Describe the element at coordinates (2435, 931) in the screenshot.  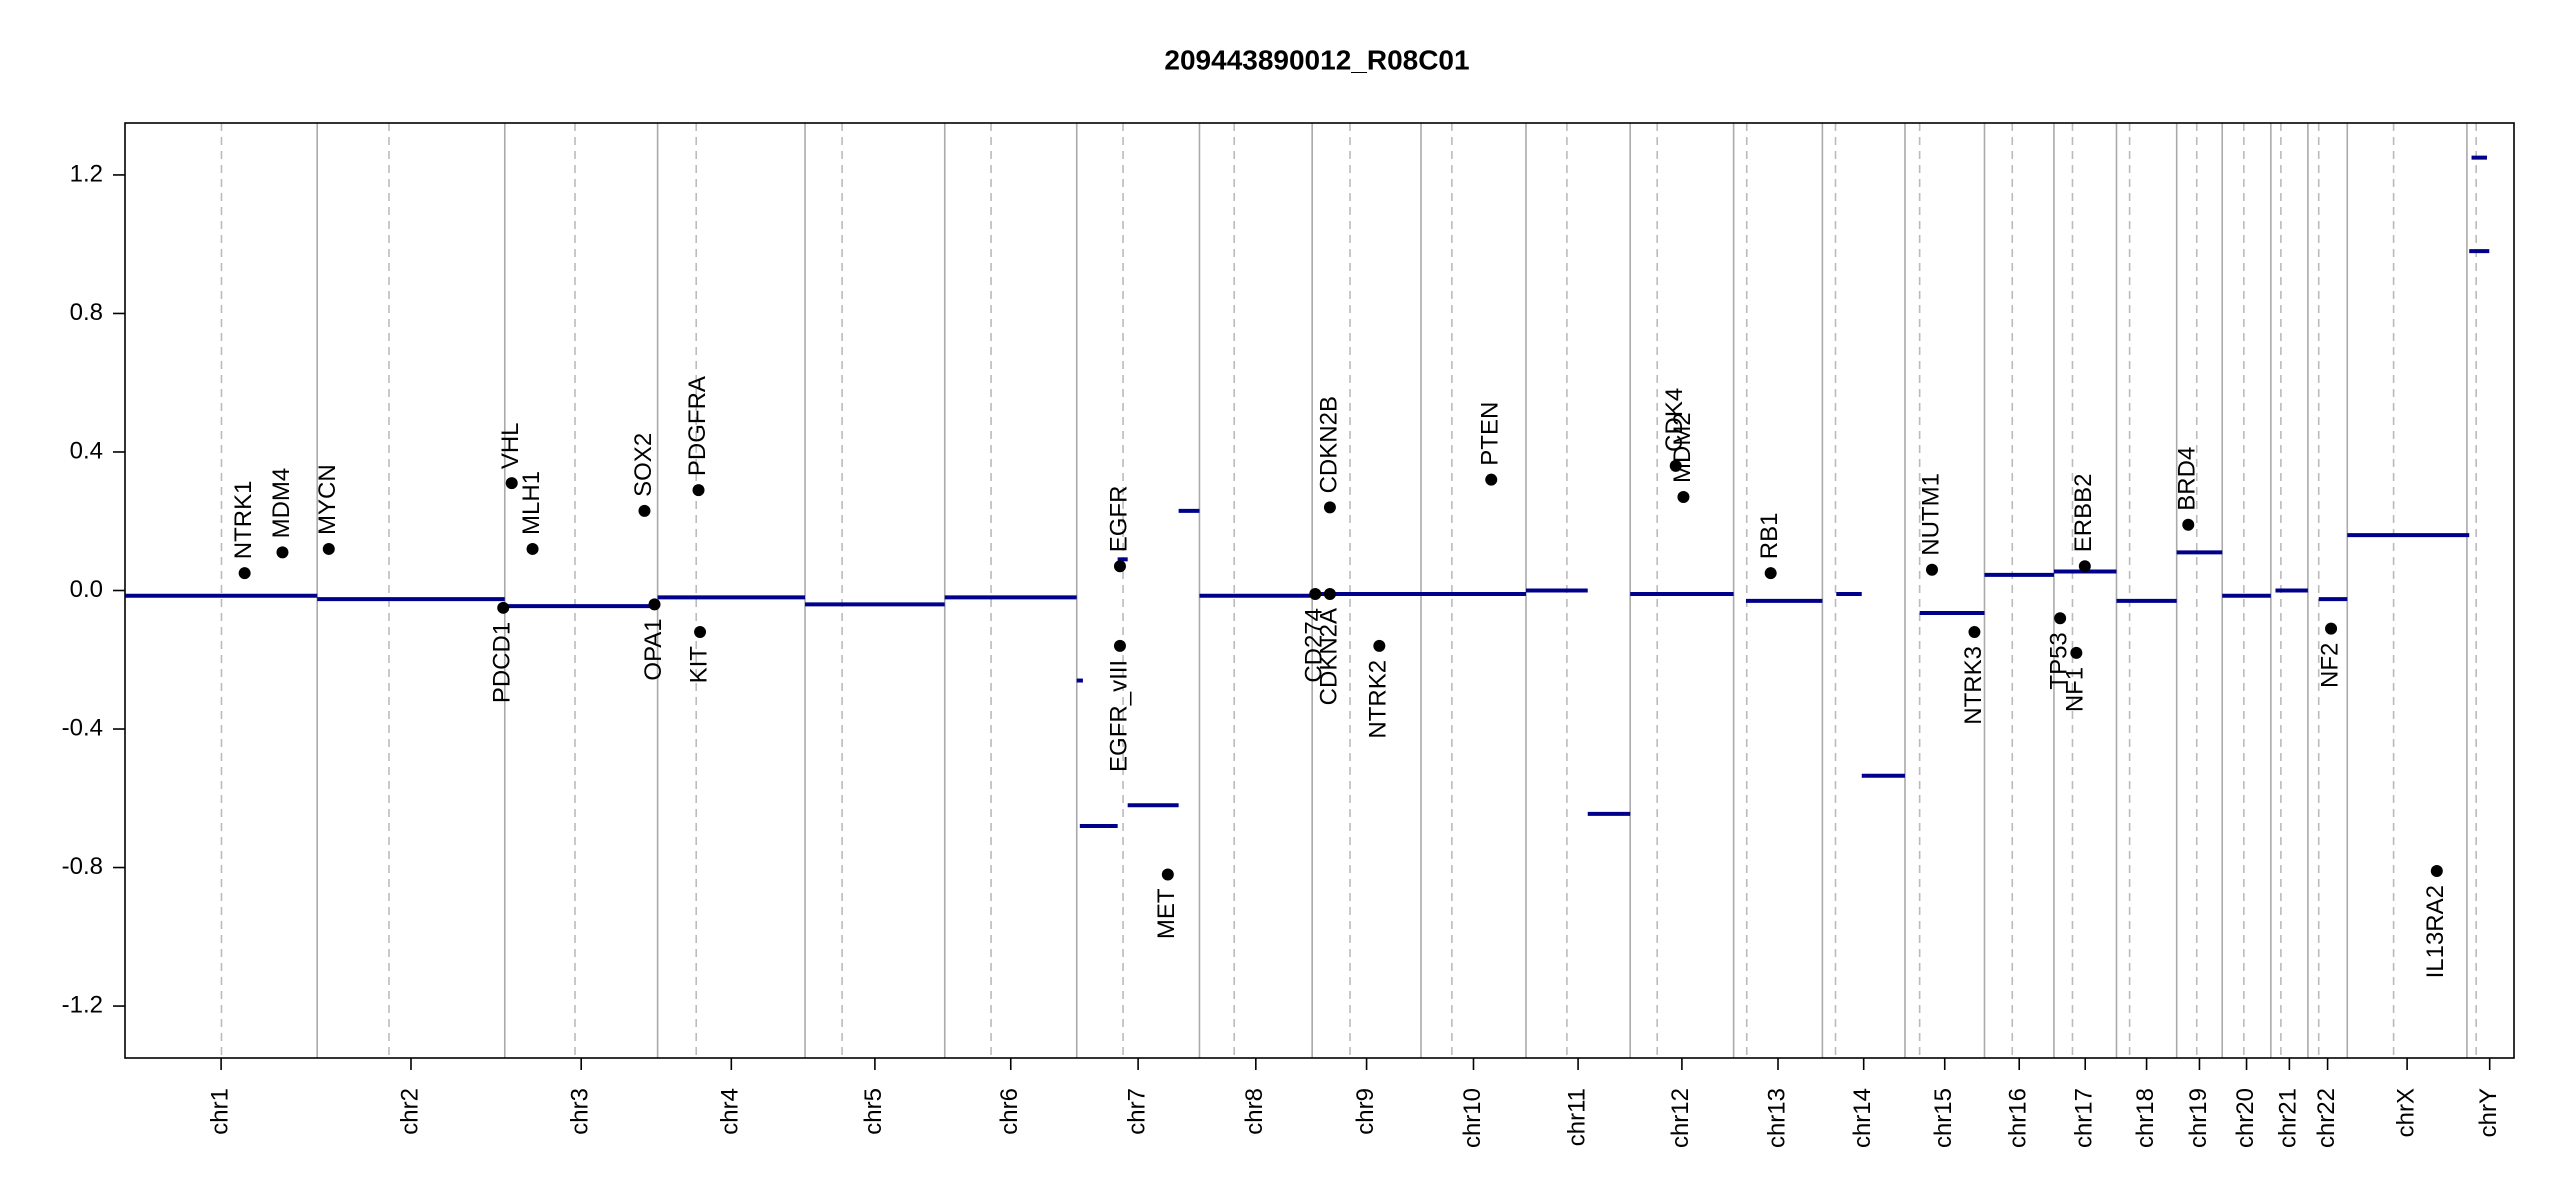
I see `gene-label: IL13RA2` at that location.